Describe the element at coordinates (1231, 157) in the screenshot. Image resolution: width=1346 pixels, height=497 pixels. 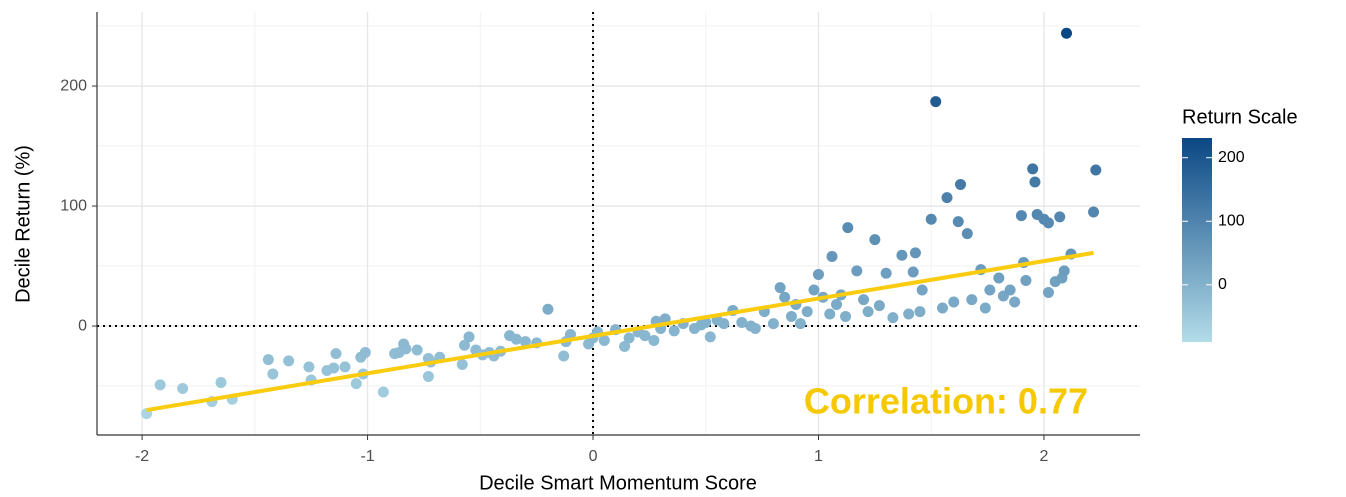
I see `legend-tick-label: 200` at that location.